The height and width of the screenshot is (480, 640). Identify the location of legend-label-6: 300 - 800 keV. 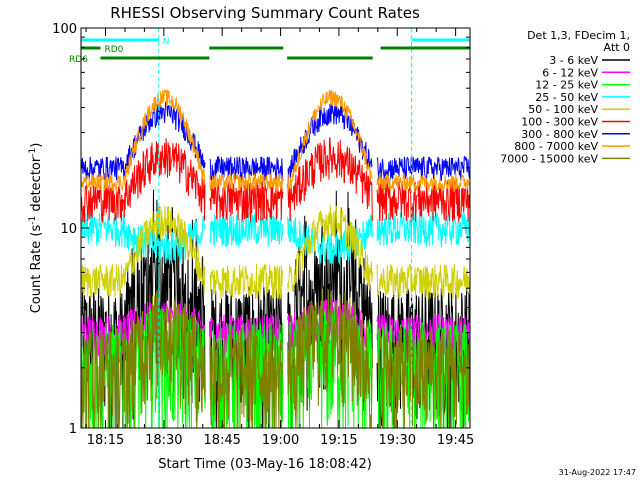
(559, 134).